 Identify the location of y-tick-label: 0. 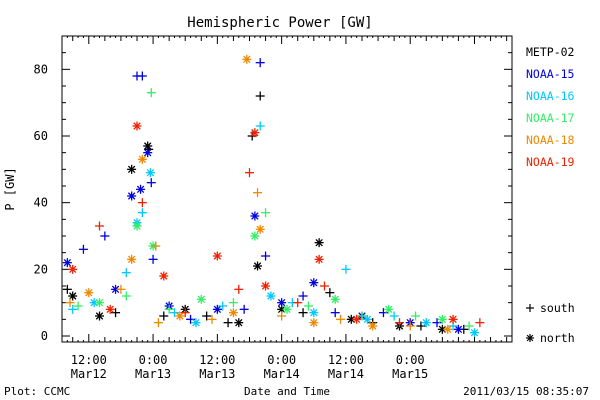
(44, 336).